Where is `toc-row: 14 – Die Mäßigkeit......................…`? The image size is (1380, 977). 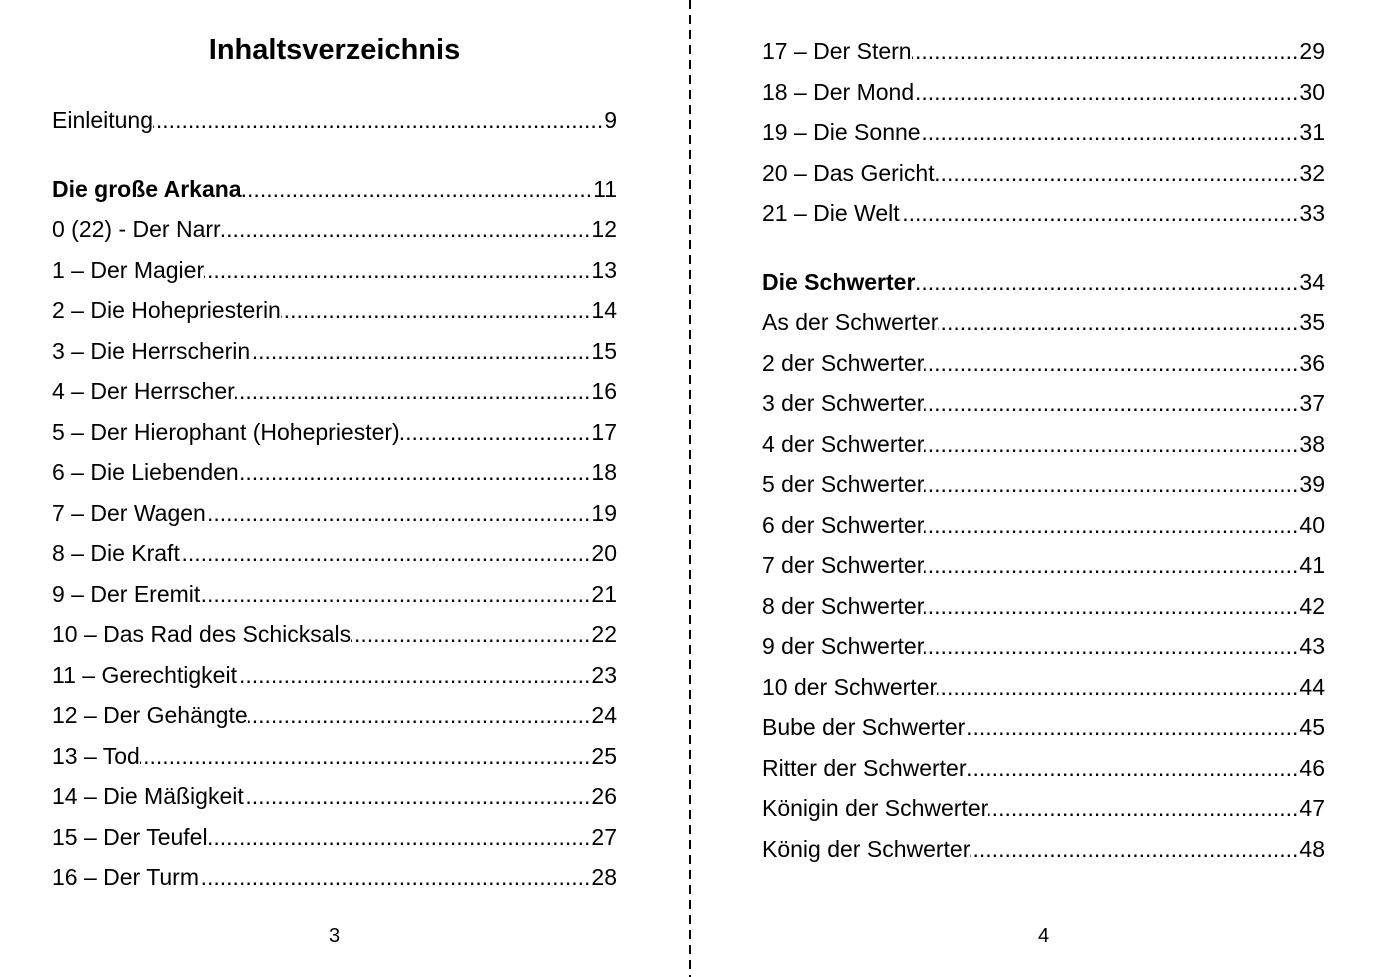 toc-row: 14 – Die Mäßigkeit......................… is located at coordinates (334, 796).